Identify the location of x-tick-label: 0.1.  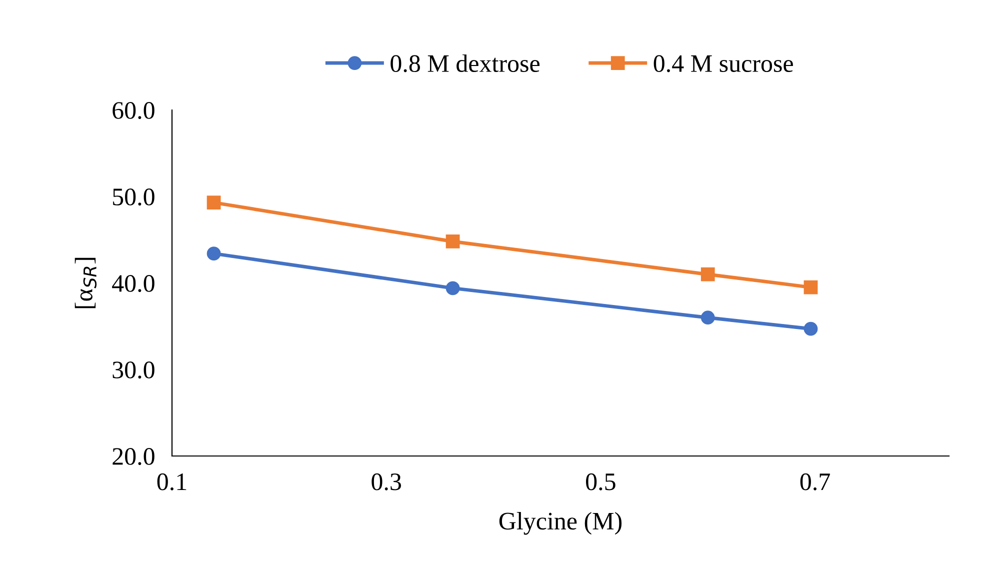
(171, 481).